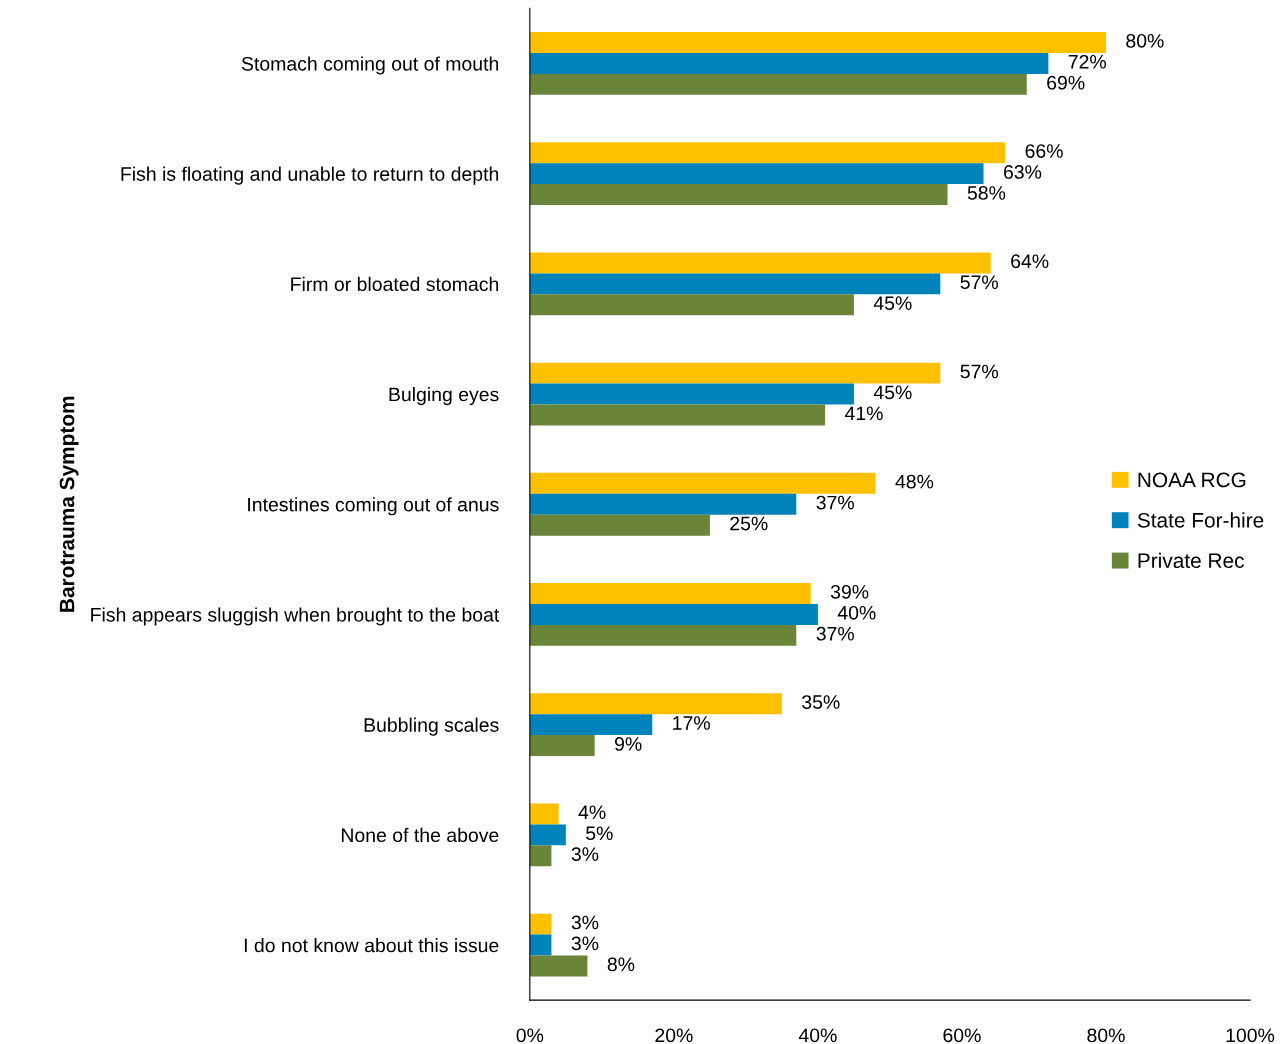 The width and height of the screenshot is (1286, 1044). I want to click on legend-label: Private Rec, so click(1191, 560).